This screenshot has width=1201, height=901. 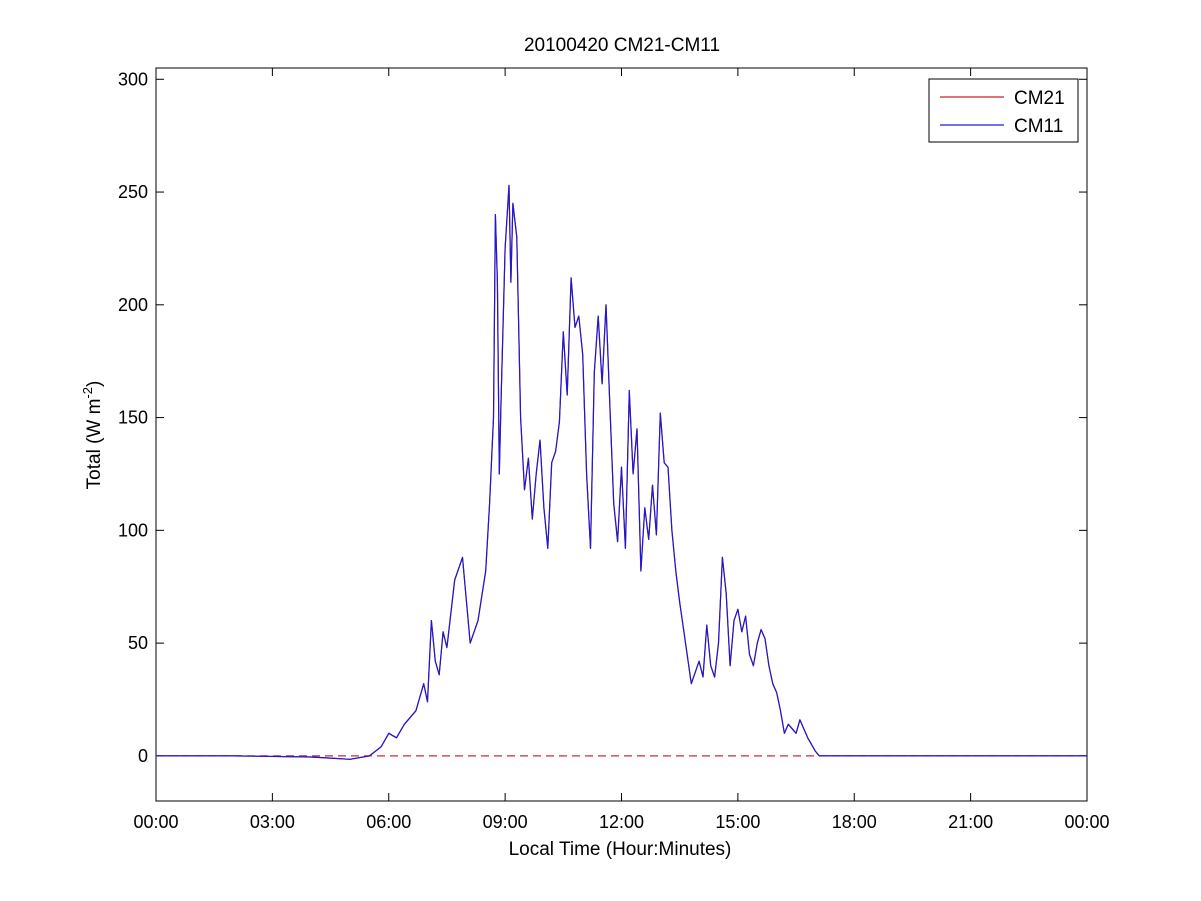 What do you see at coordinates (143, 756) in the screenshot?
I see `y-tick-label: 0` at bounding box center [143, 756].